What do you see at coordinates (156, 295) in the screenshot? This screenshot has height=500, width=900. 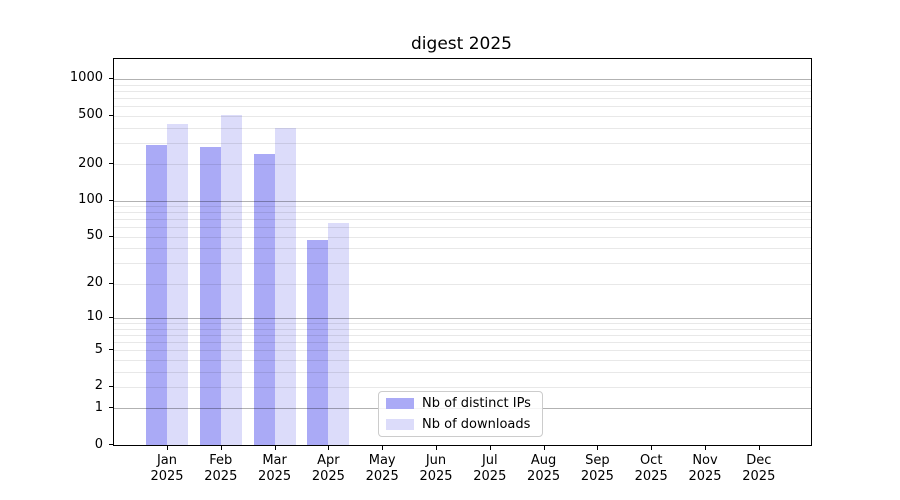 I see `bar-nb-of-distinct-ips-jan-2025` at bounding box center [156, 295].